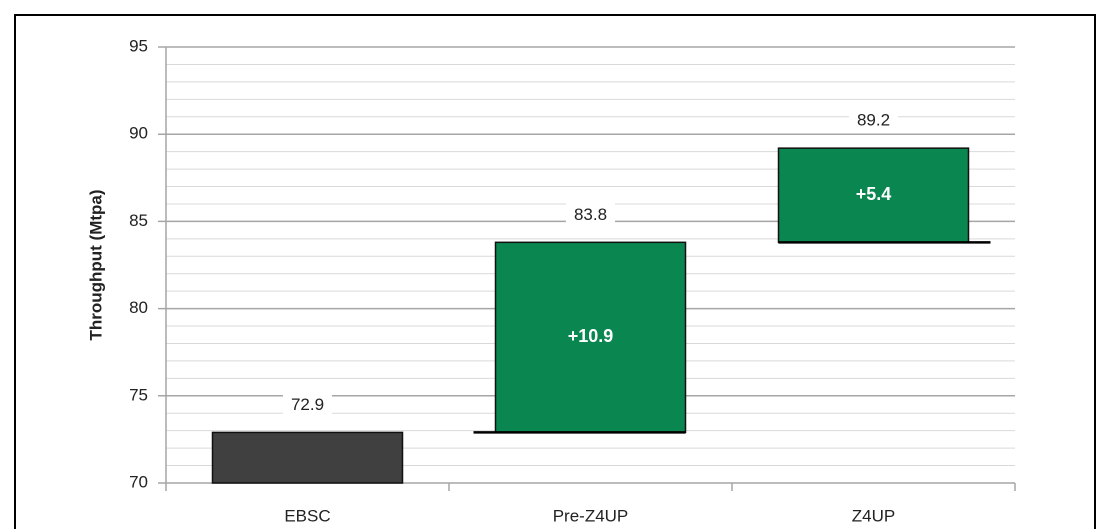  Describe the element at coordinates (138, 133) in the screenshot. I see `y-tick-label: 90` at that location.